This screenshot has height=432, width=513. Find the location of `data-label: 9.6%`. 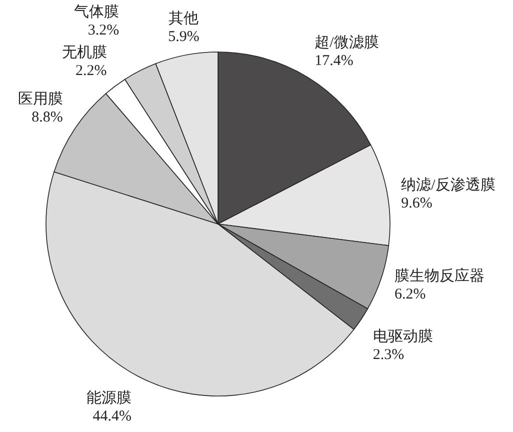

data-label: 9.6% is located at coordinates (416, 203).